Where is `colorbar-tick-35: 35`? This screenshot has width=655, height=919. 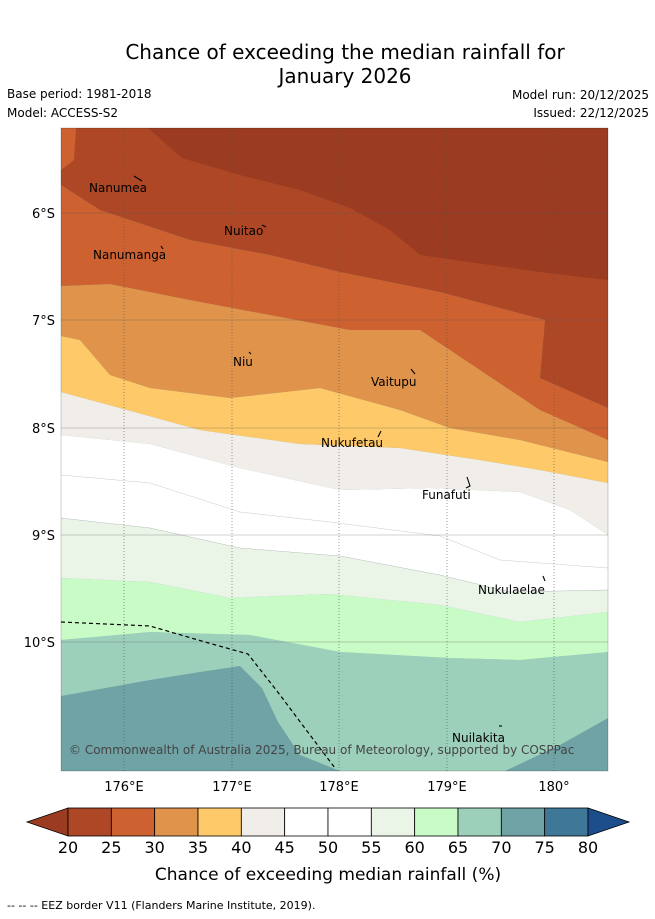 colorbar-tick-35: 35 is located at coordinates (198, 847).